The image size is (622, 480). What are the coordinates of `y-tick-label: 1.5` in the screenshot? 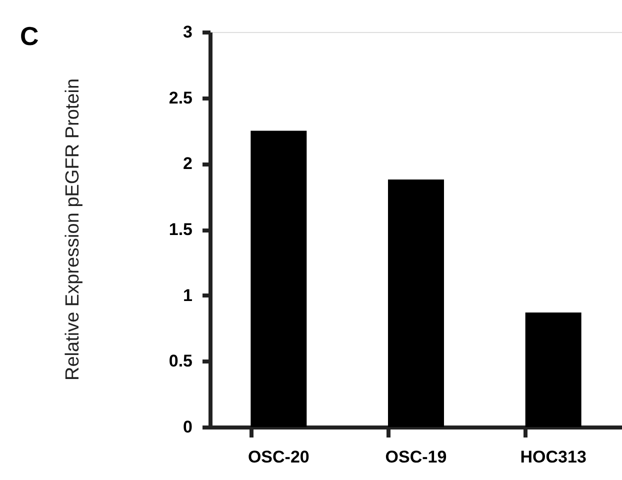 It's located at (180, 229).